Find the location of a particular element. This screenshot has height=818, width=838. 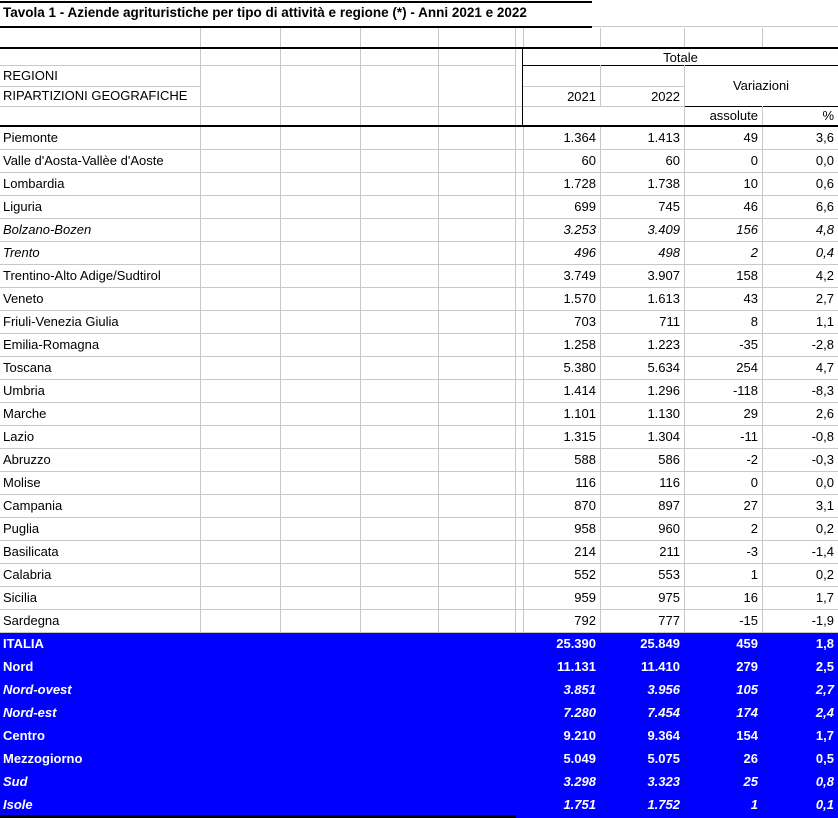

value-2022-cell: 1.752 is located at coordinates (663, 804).